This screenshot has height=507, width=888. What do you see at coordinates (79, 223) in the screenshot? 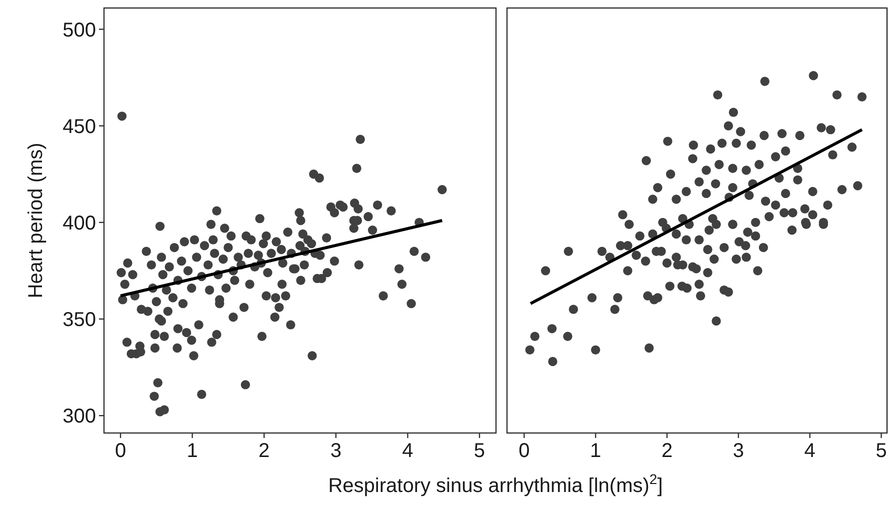
I see `y-tick-label: 400` at bounding box center [79, 223].